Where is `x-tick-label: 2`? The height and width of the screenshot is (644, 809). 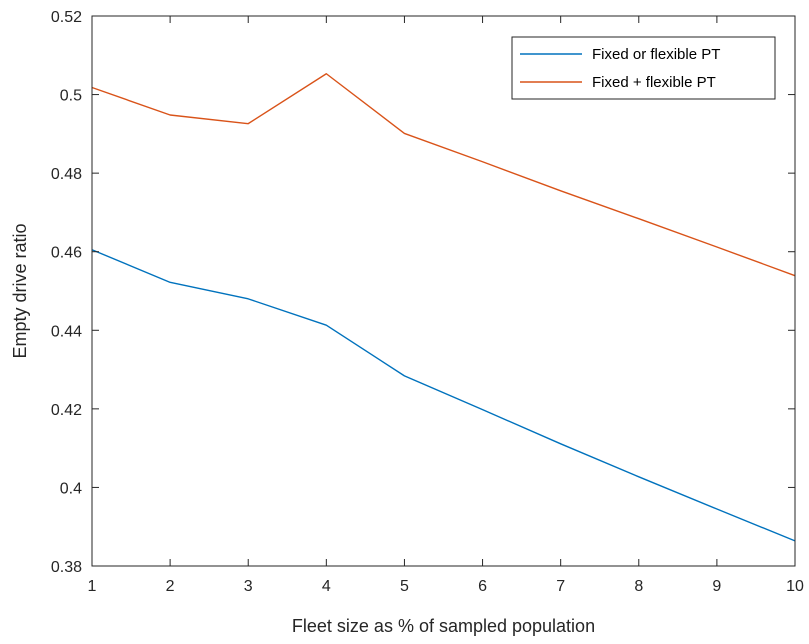 x-tick-label: 2 is located at coordinates (170, 586).